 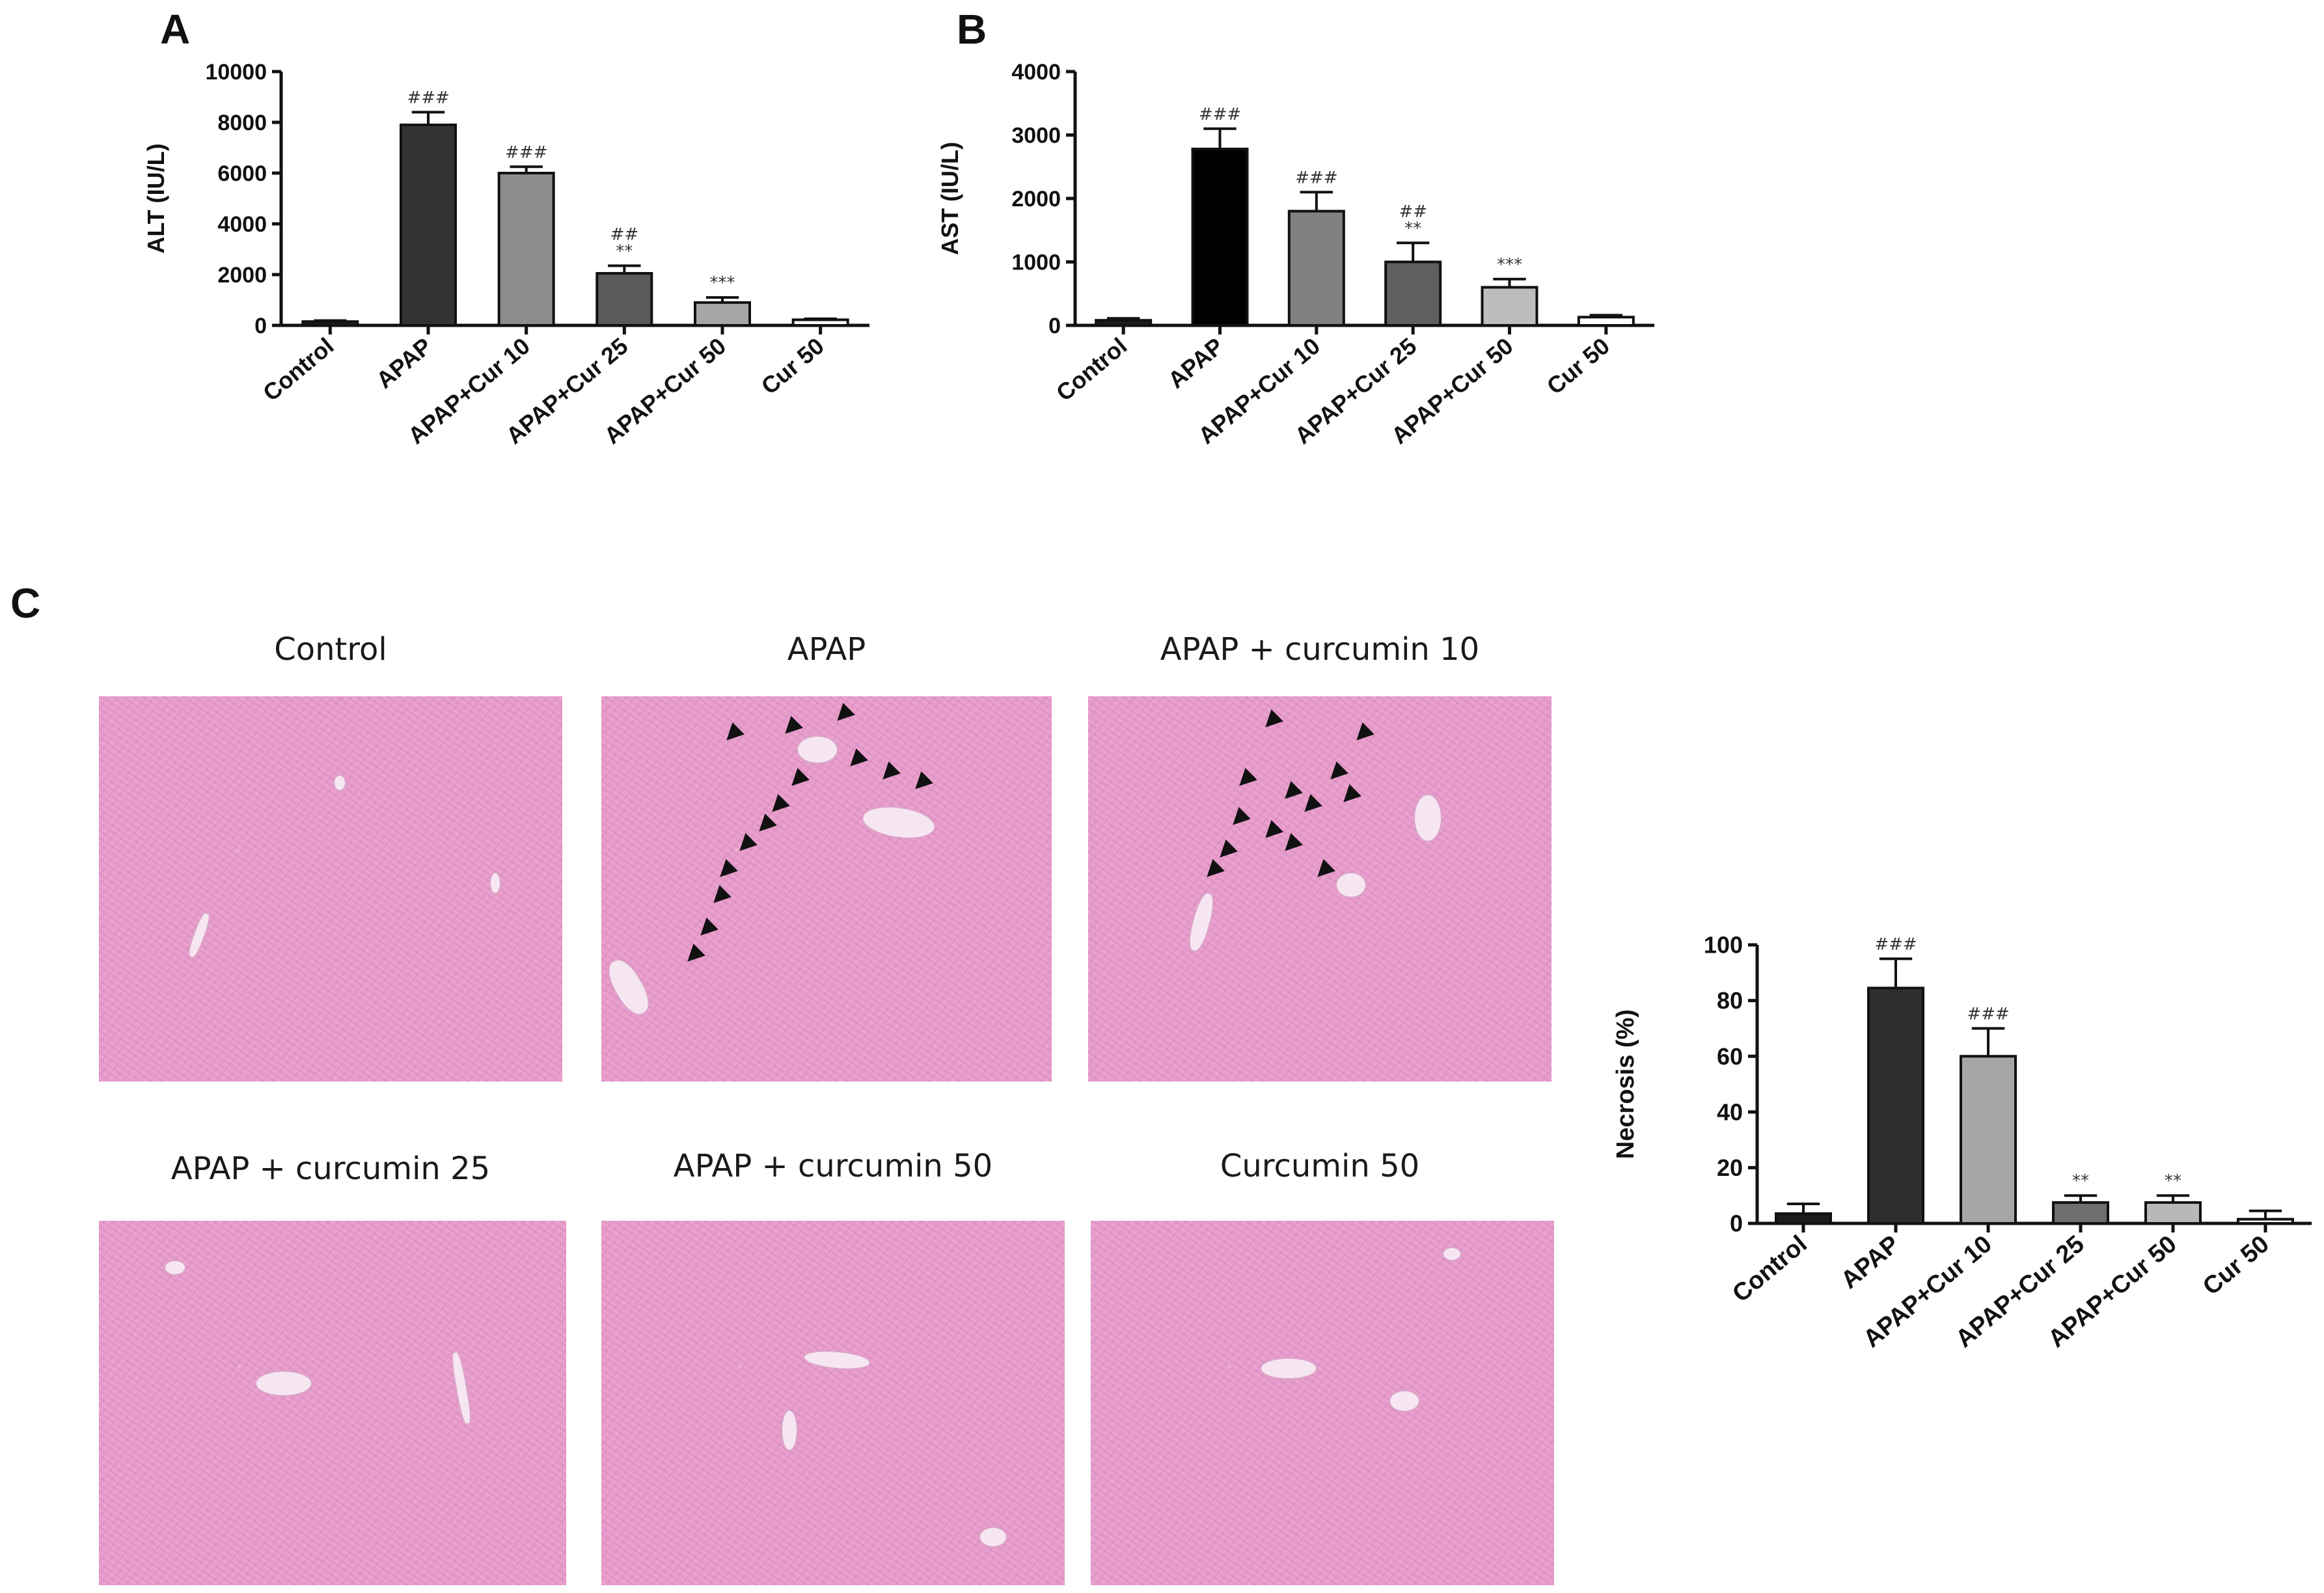 I want to click on y-axis-label: Necrosis (%), so click(x=1625, y=1084).